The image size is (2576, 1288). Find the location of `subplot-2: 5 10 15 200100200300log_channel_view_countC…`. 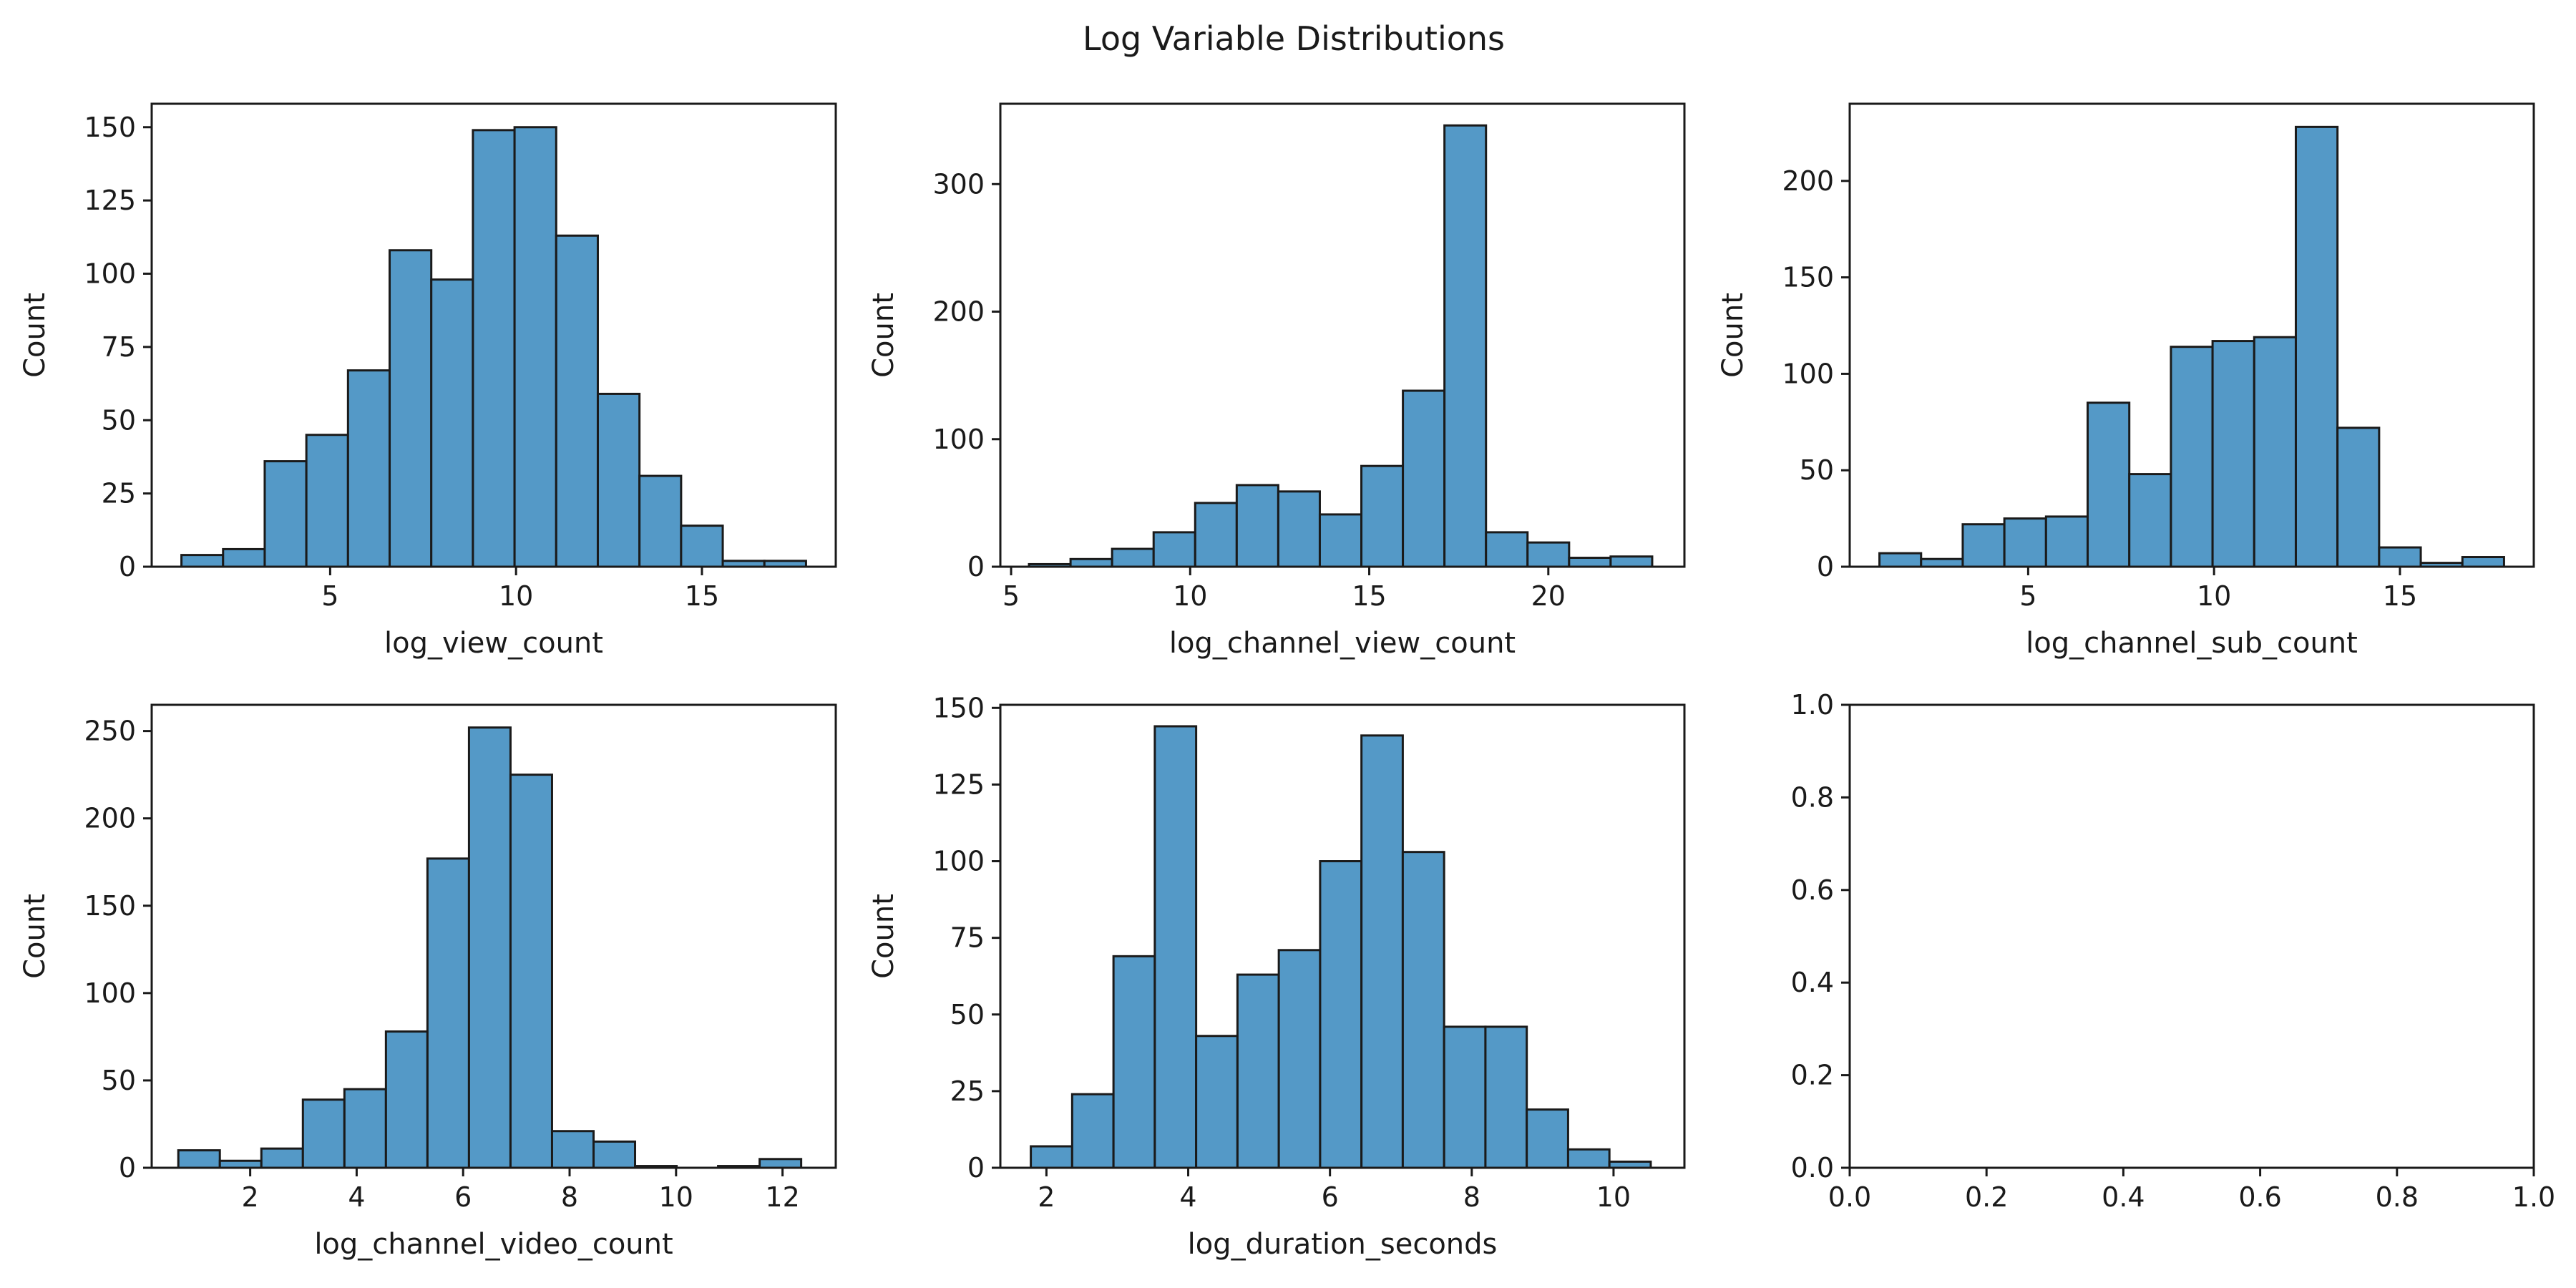

subplot-2: 5 10 15 200100200300log_channel_view_countC… is located at coordinates (1276, 381).